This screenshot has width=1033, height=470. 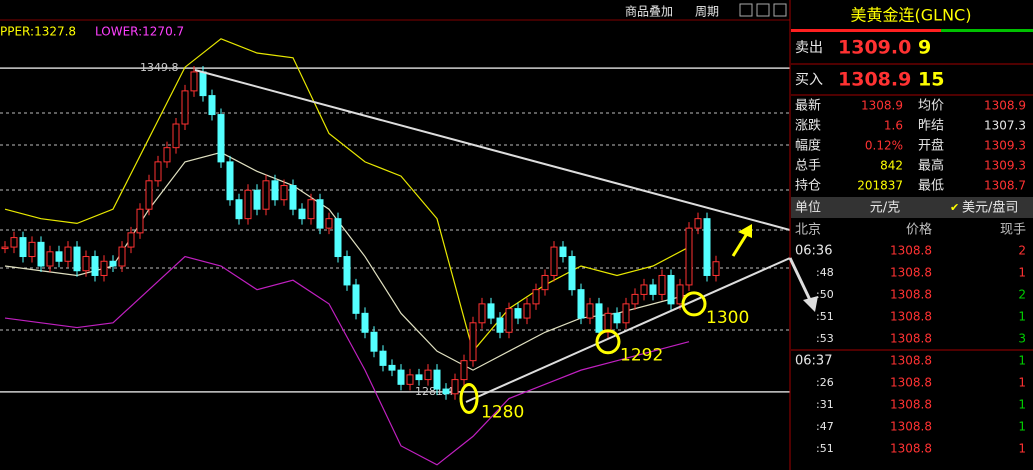 I want to click on unit-value: 元/克, so click(x=885, y=208).